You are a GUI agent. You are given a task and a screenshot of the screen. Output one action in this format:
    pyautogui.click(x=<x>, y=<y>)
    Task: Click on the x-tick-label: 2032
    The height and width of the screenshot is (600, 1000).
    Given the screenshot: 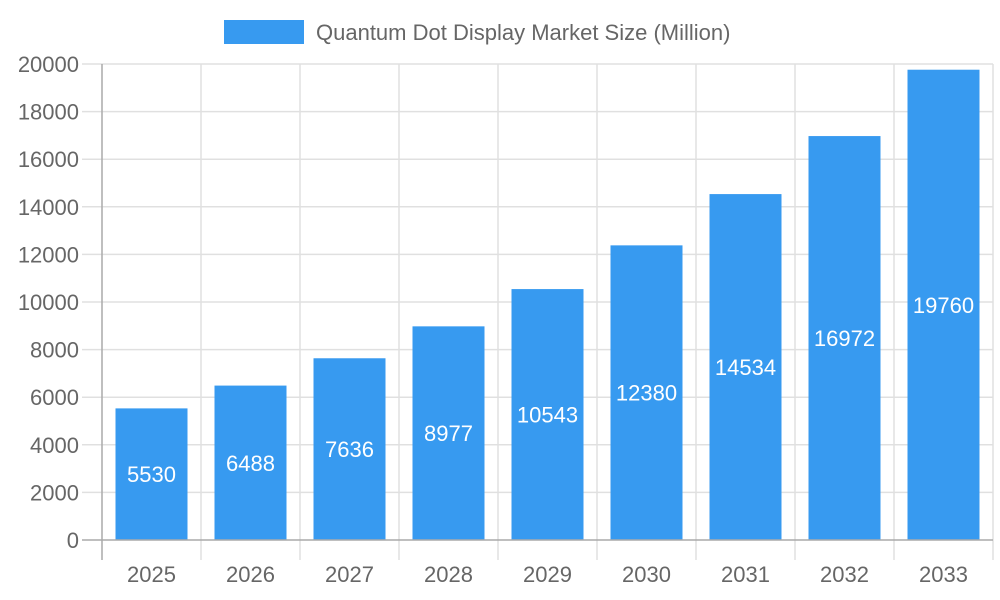 What is the action you would take?
    pyautogui.click(x=844, y=574)
    